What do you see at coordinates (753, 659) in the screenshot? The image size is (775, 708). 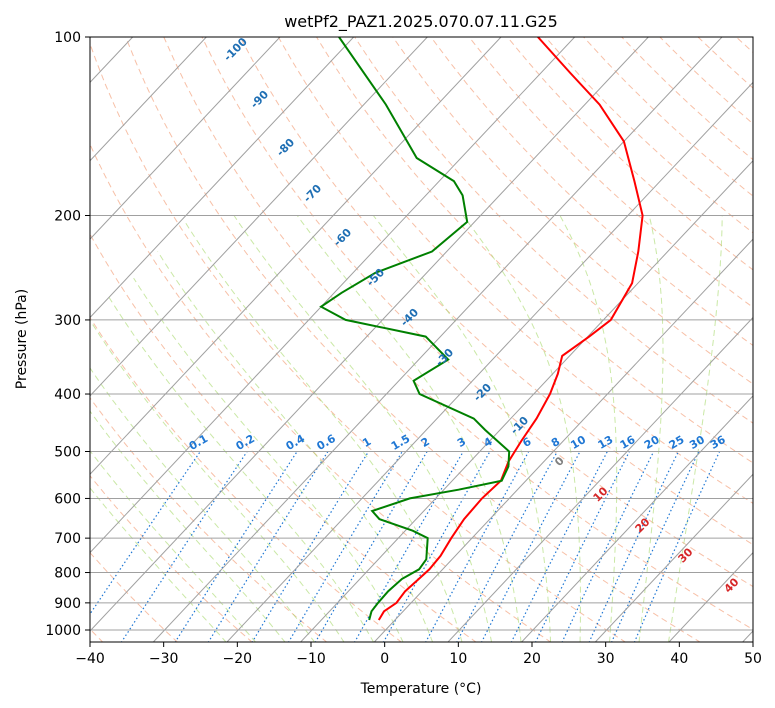 I see `x-tick-label: 50` at bounding box center [753, 659].